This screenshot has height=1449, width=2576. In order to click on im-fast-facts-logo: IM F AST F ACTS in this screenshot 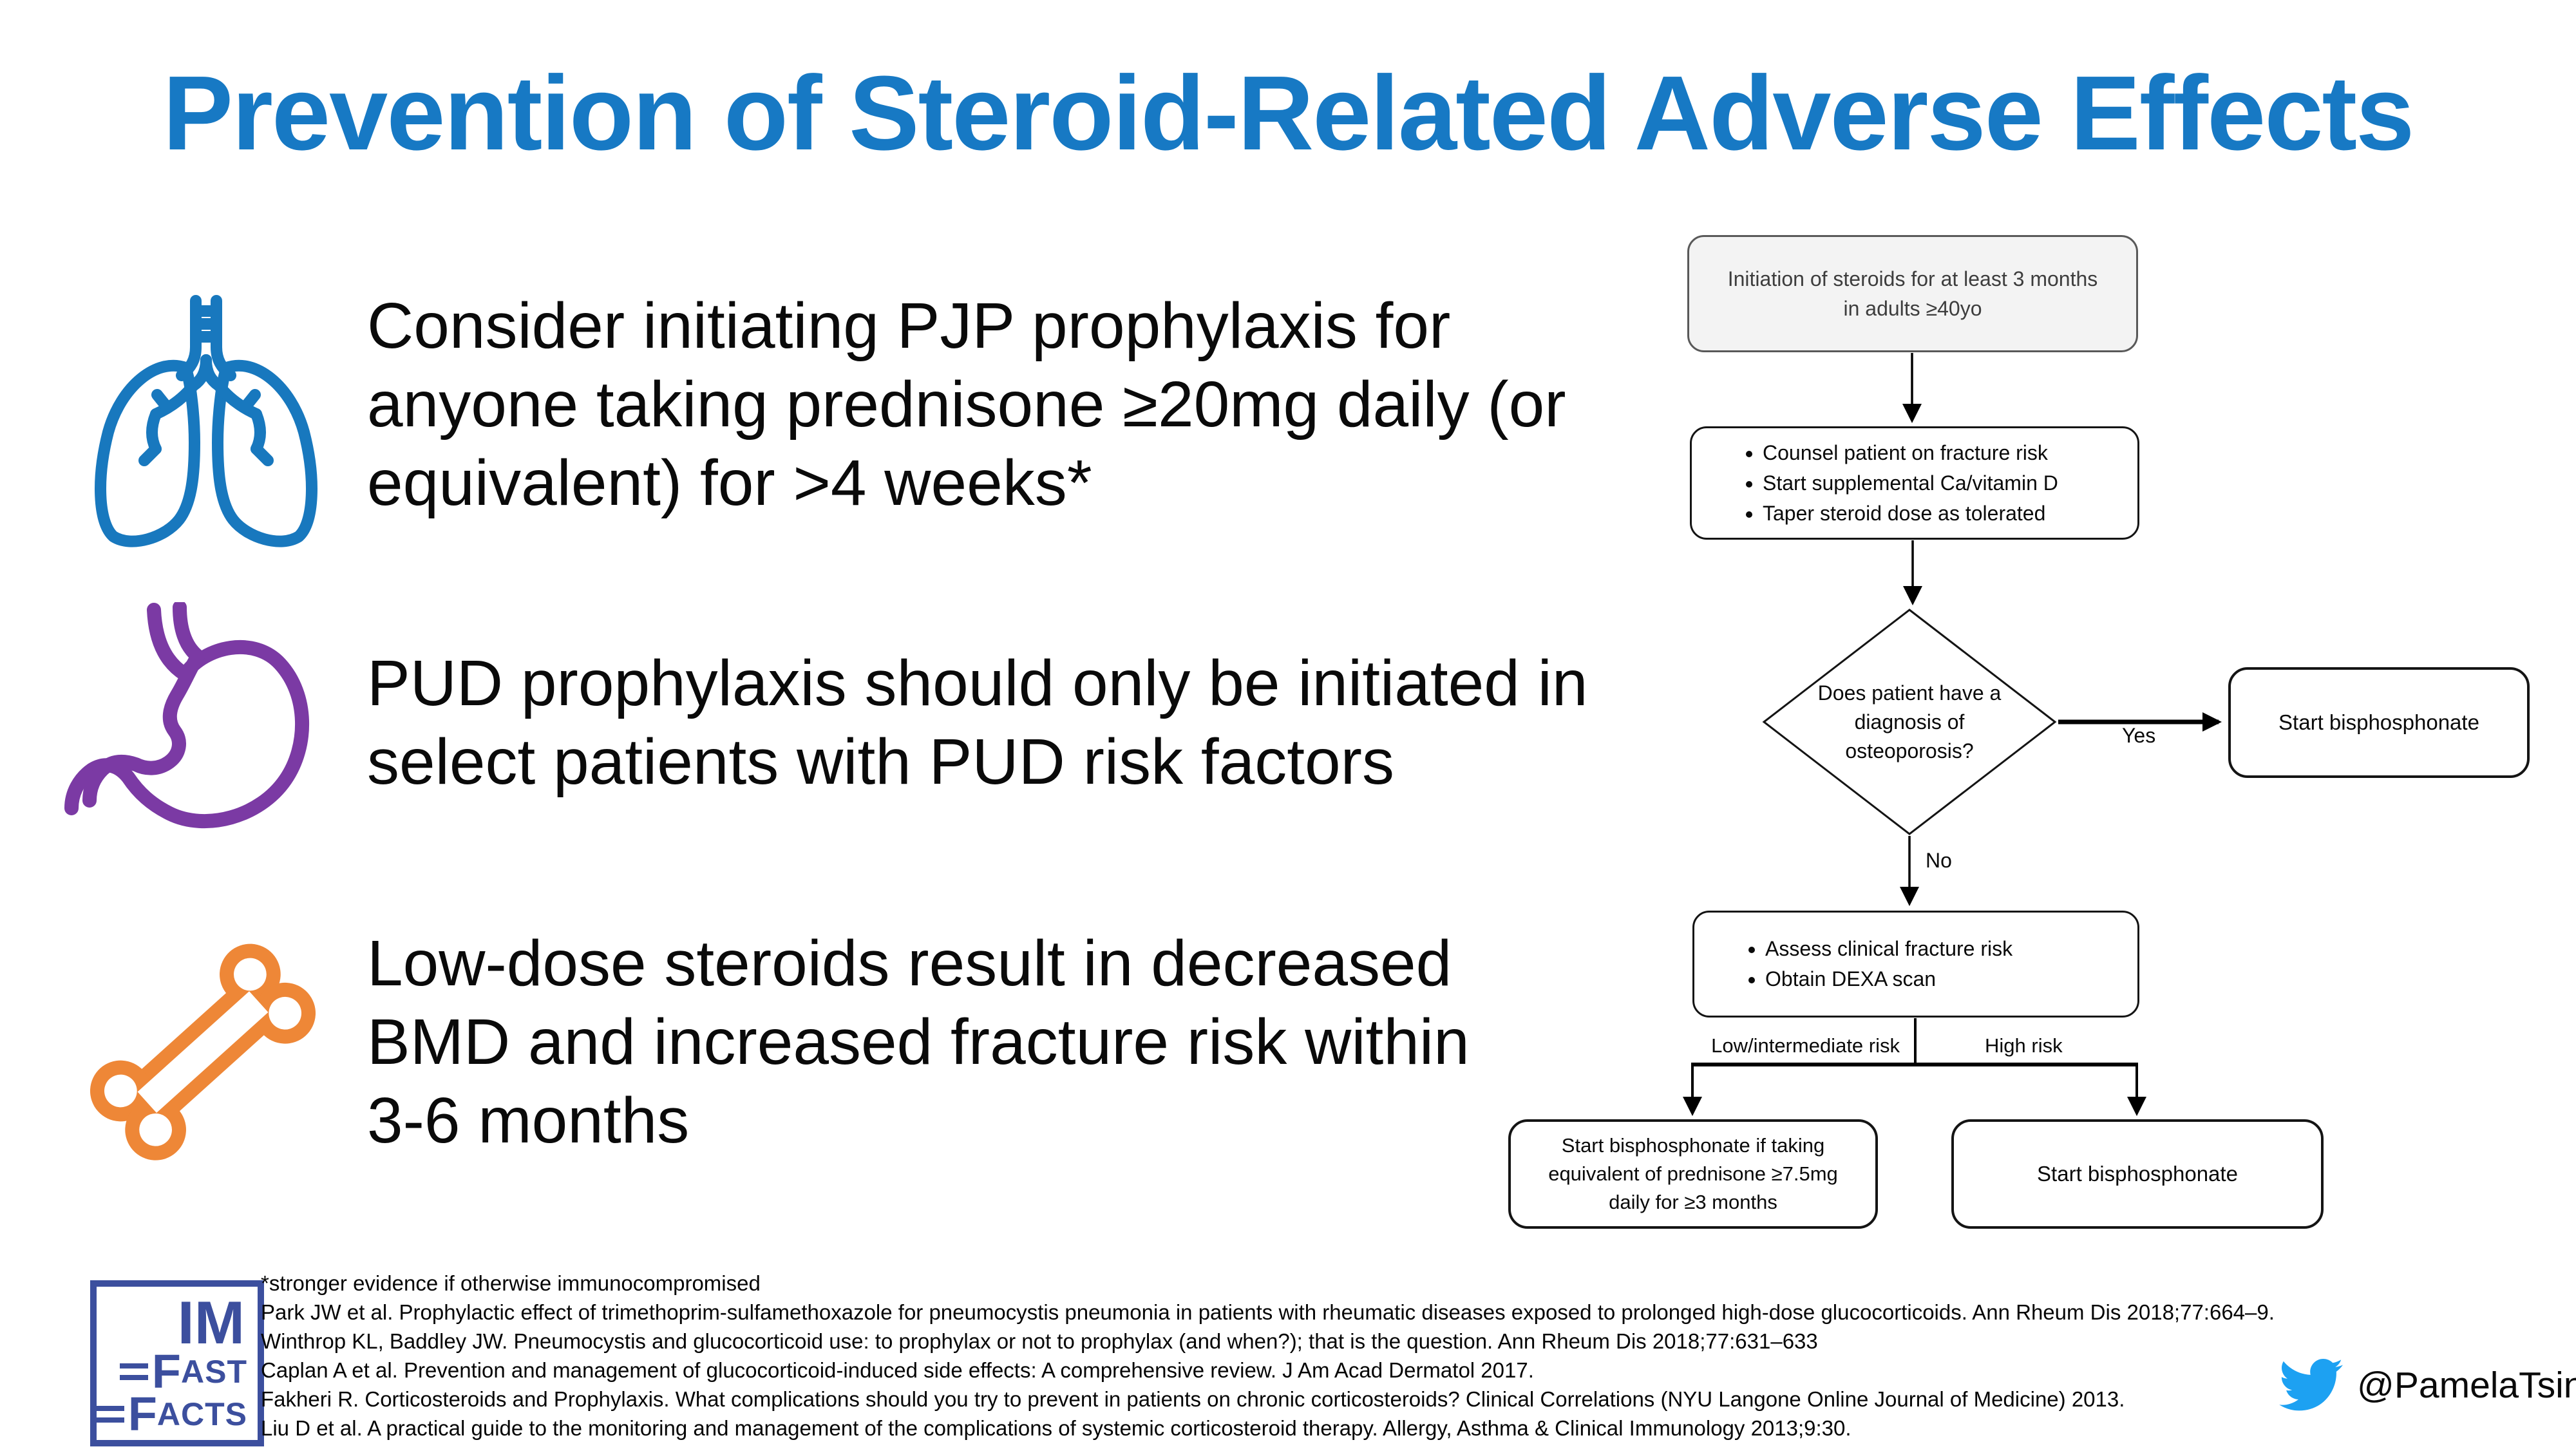, I will do `click(177, 1363)`.